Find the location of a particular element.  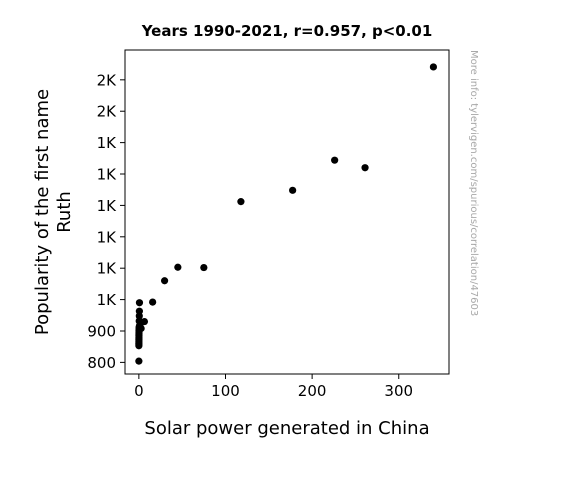

y-axis-label-line-2: Ruth is located at coordinates (64, 212).